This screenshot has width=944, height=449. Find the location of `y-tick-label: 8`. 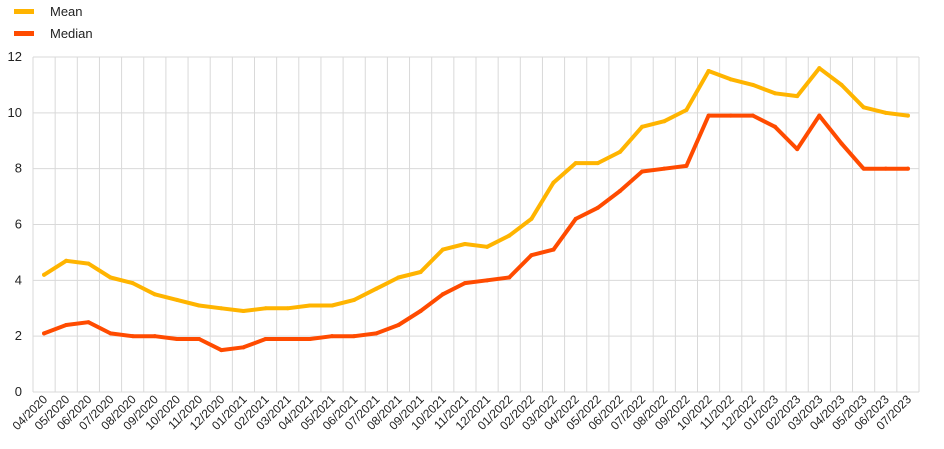

y-tick-label: 8 is located at coordinates (18, 168).